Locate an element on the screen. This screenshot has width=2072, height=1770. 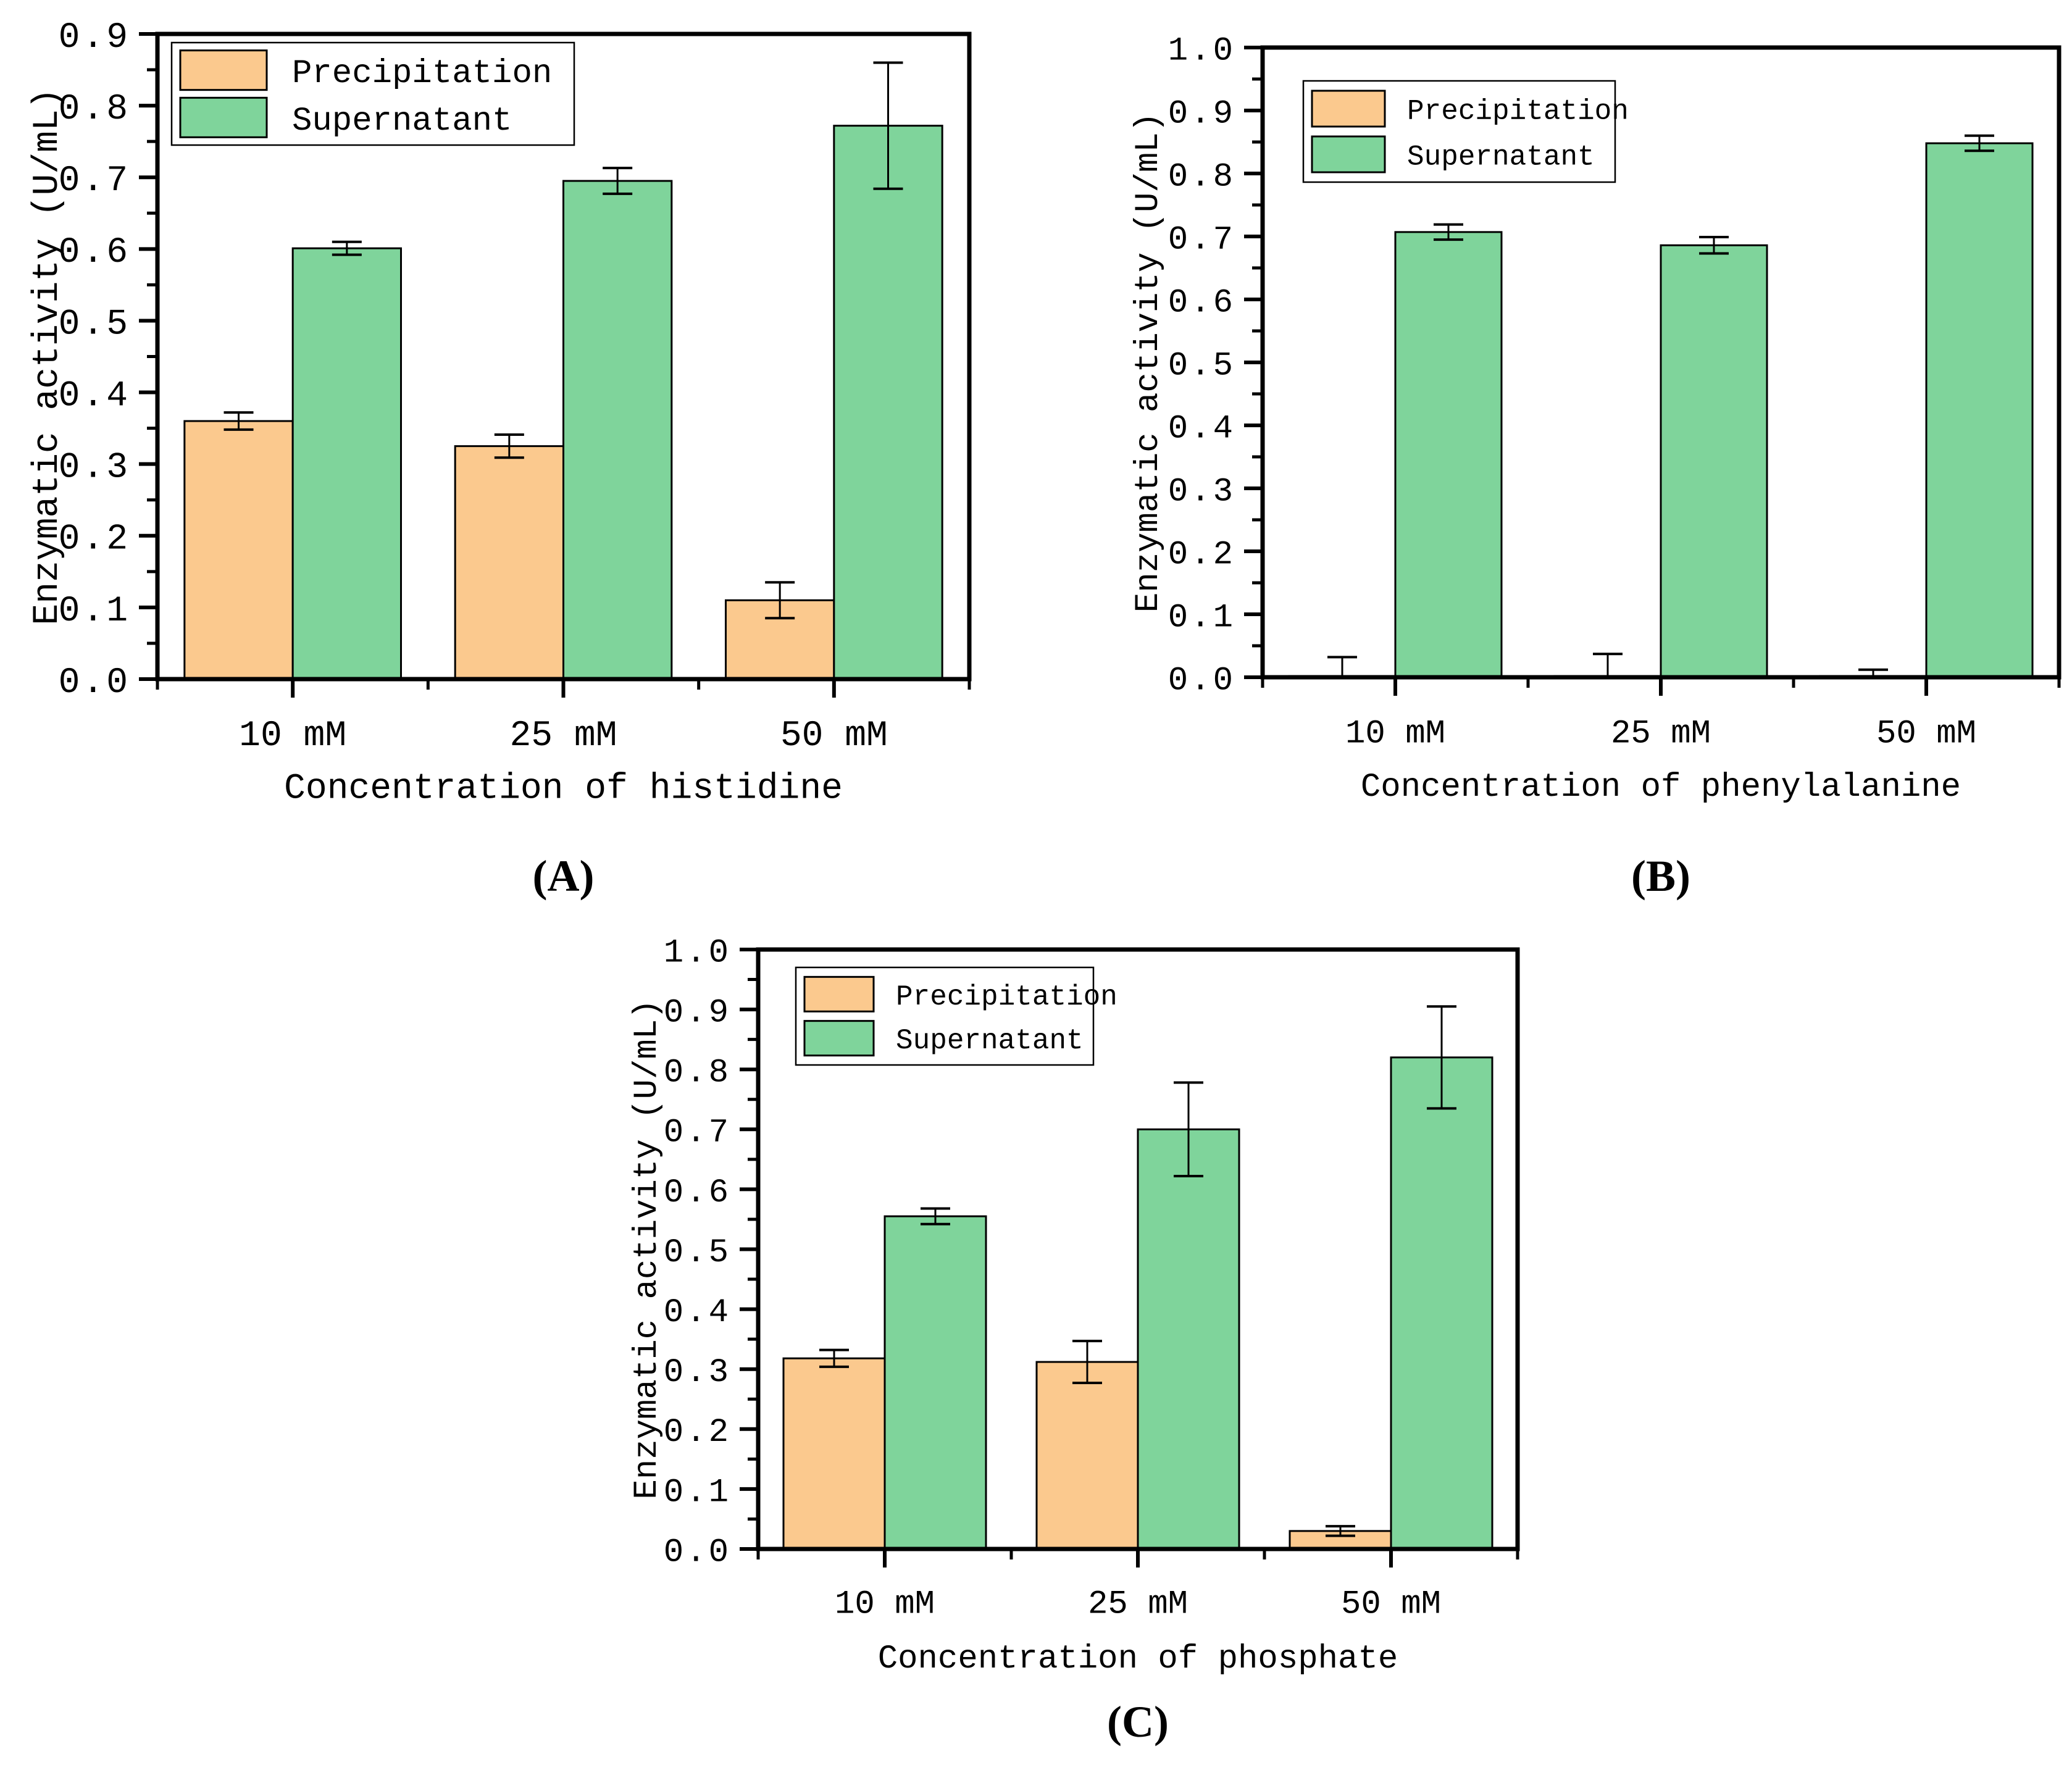
caption-a: (A) is located at coordinates (563, 876).